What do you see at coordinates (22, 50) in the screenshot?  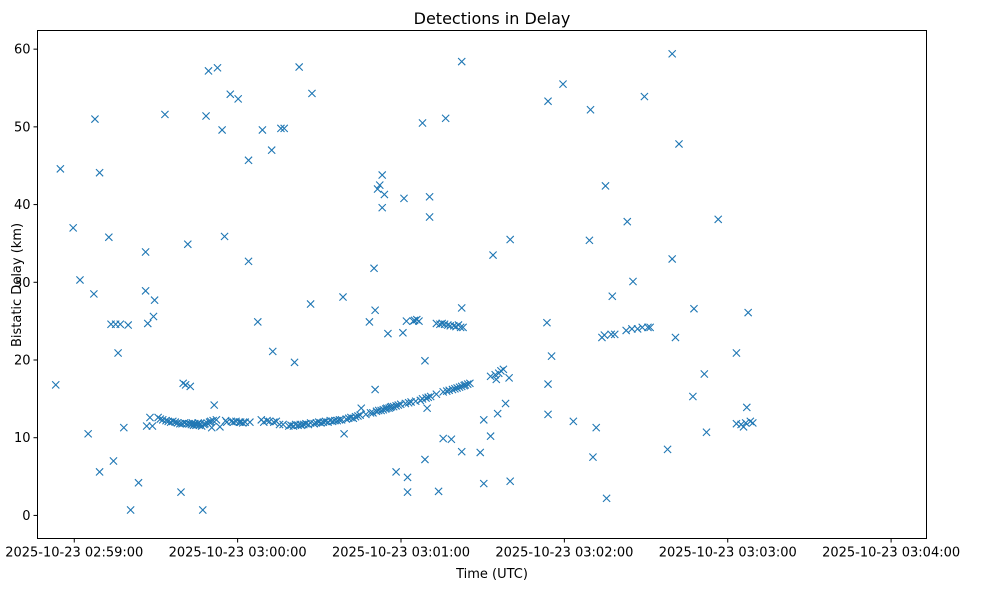 I see `y-tick-label: 60` at bounding box center [22, 50].